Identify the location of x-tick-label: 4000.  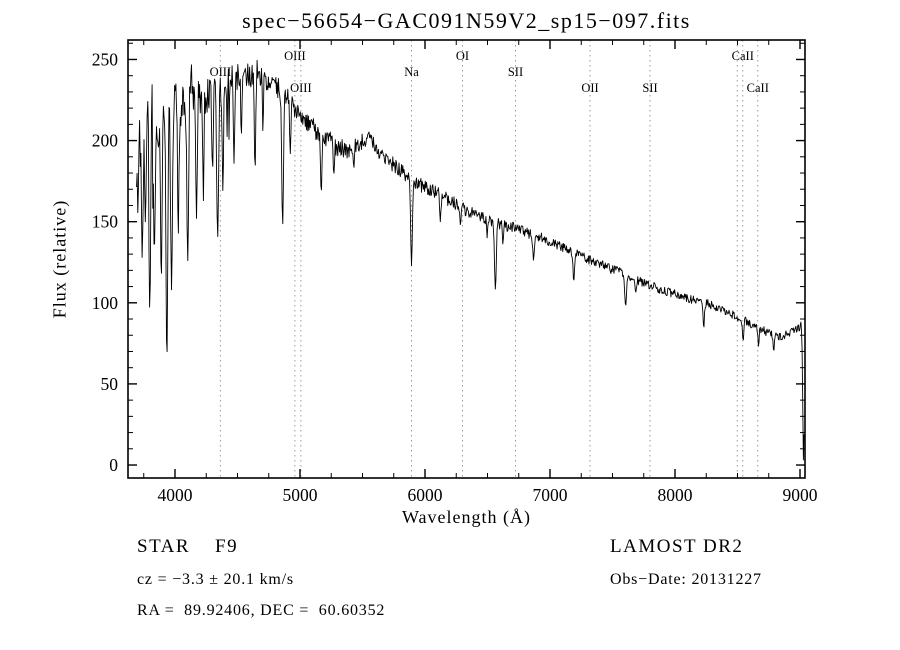
(175, 495).